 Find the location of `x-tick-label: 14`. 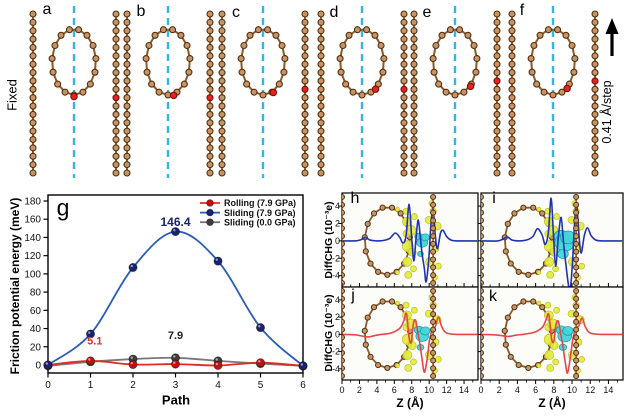

x-tick-label: 14 is located at coordinates (608, 390).